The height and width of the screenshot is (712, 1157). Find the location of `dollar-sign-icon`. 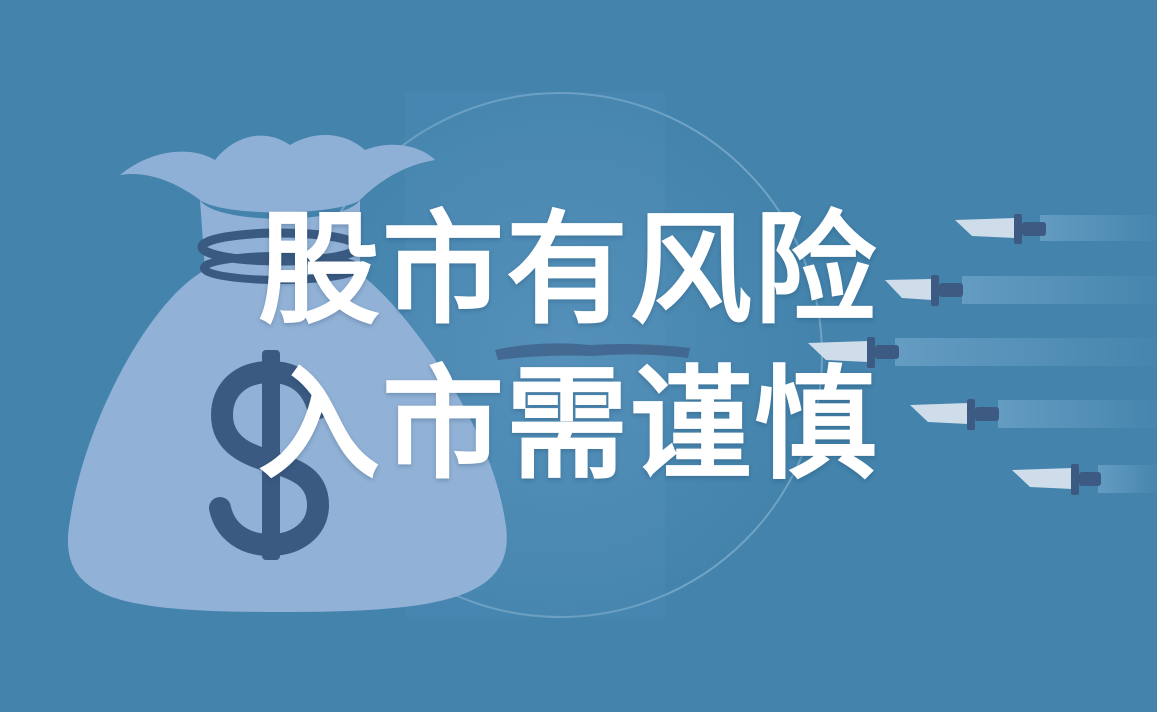

dollar-sign-icon is located at coordinates (269, 455).